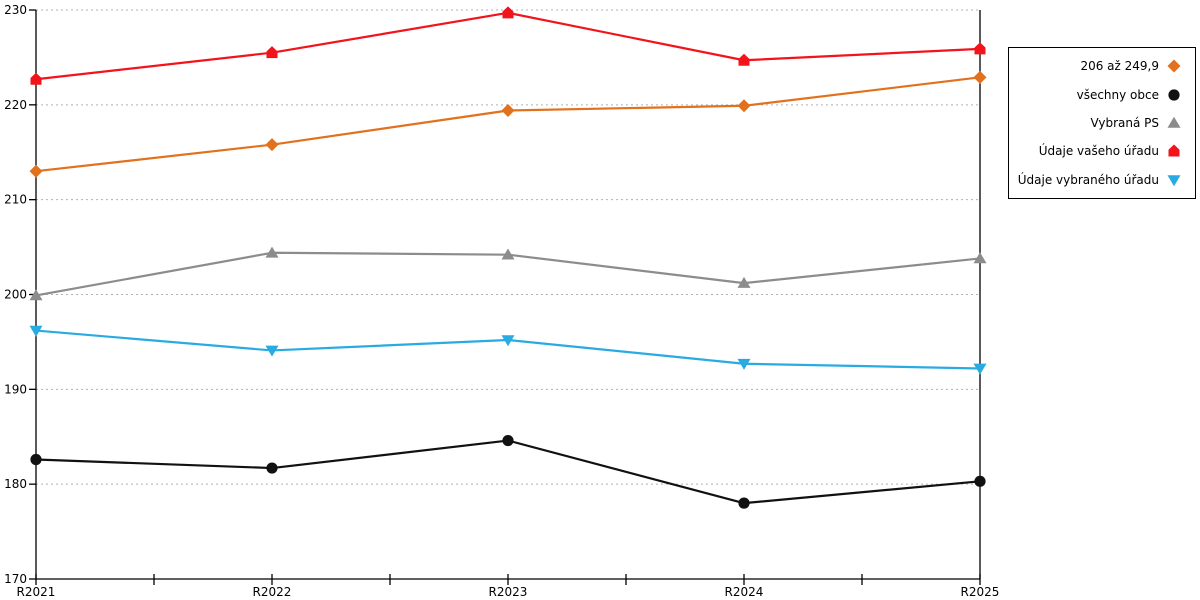 The height and width of the screenshot is (600, 1200). Describe the element at coordinates (15, 295) in the screenshot. I see `y-tick-label-200: 200` at that location.